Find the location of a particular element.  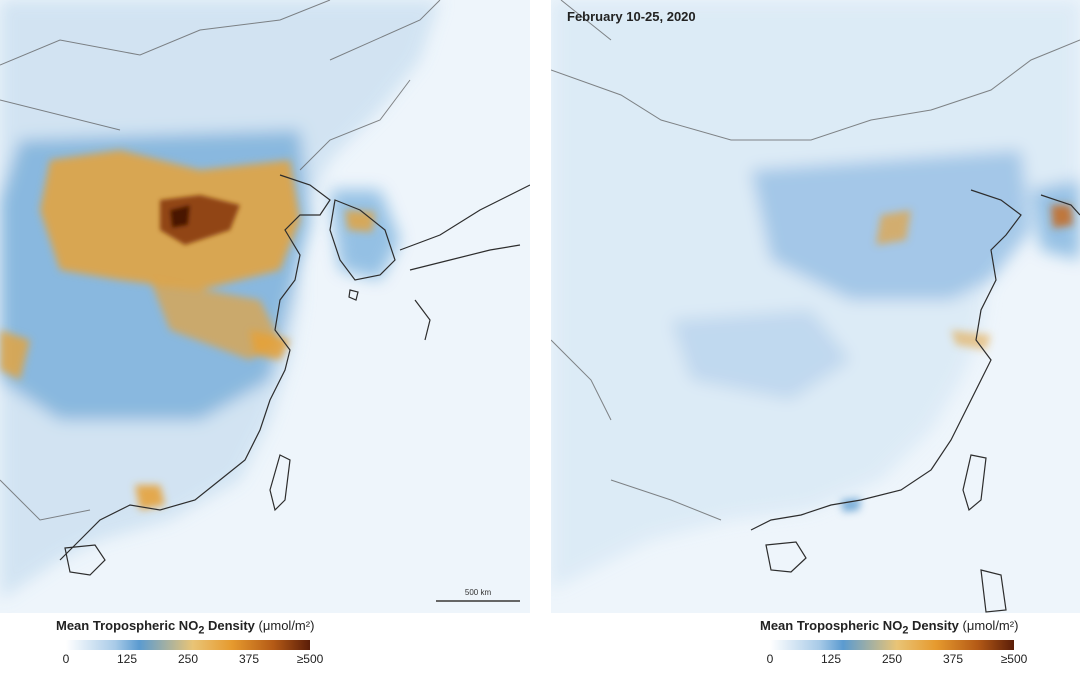

scale-bar-line is located at coordinates (478, 601).